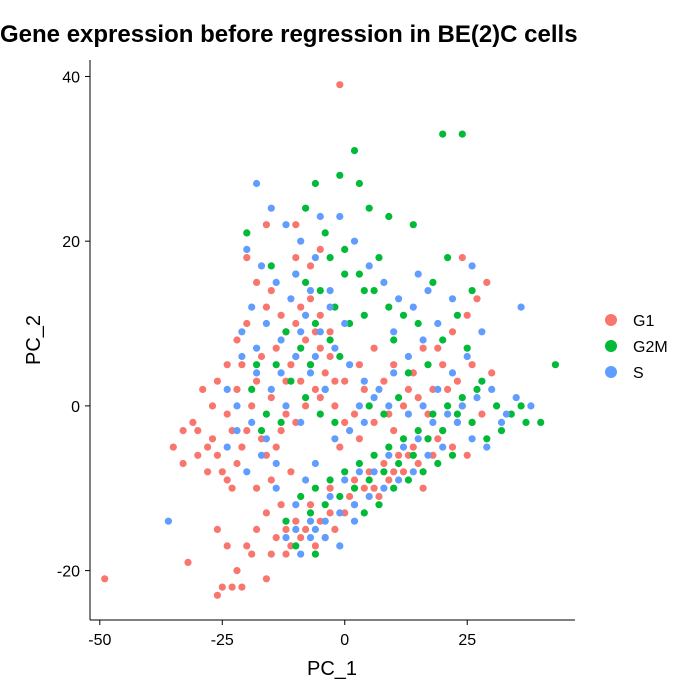 This screenshot has height=700, width=700. Describe the element at coordinates (71, 242) in the screenshot. I see `y-tick-label: 20` at that location.